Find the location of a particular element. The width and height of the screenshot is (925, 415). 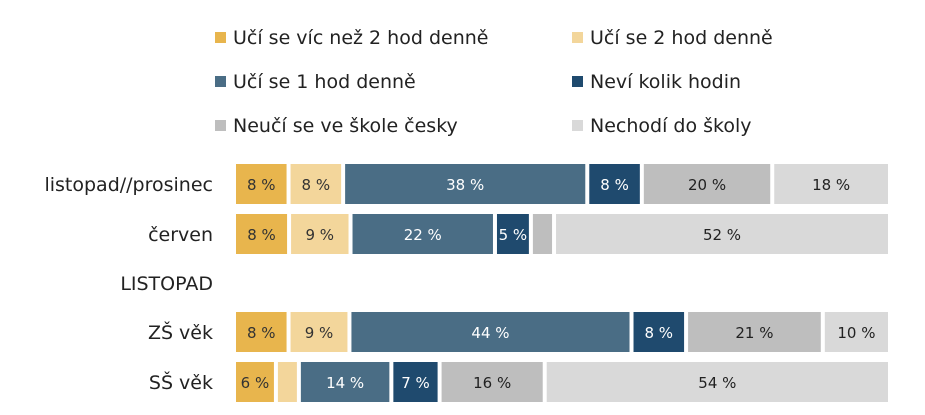

data-label-1-6: 18 % is located at coordinates (831, 185).